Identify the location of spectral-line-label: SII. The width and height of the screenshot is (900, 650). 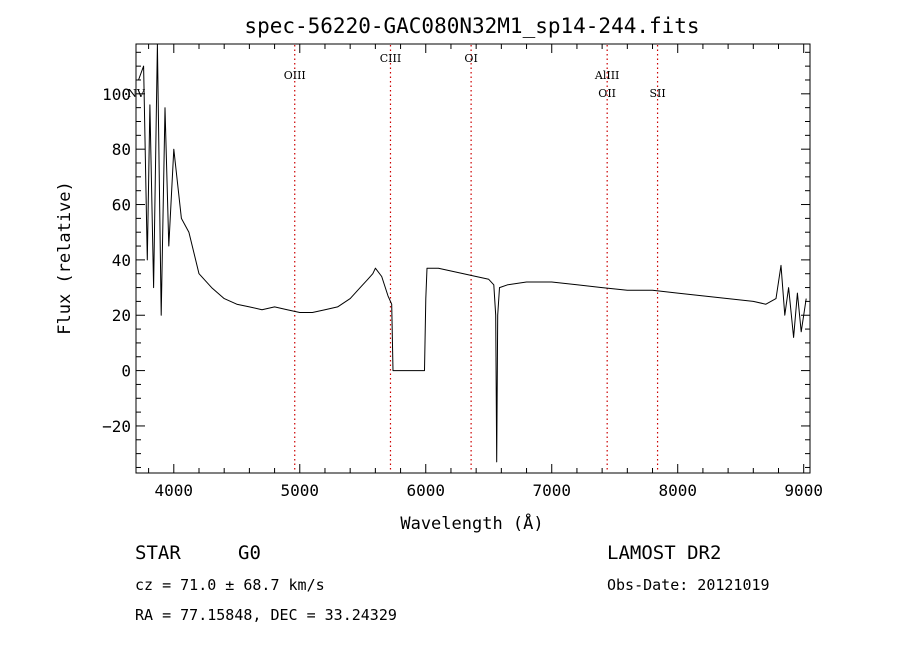
(657, 93).